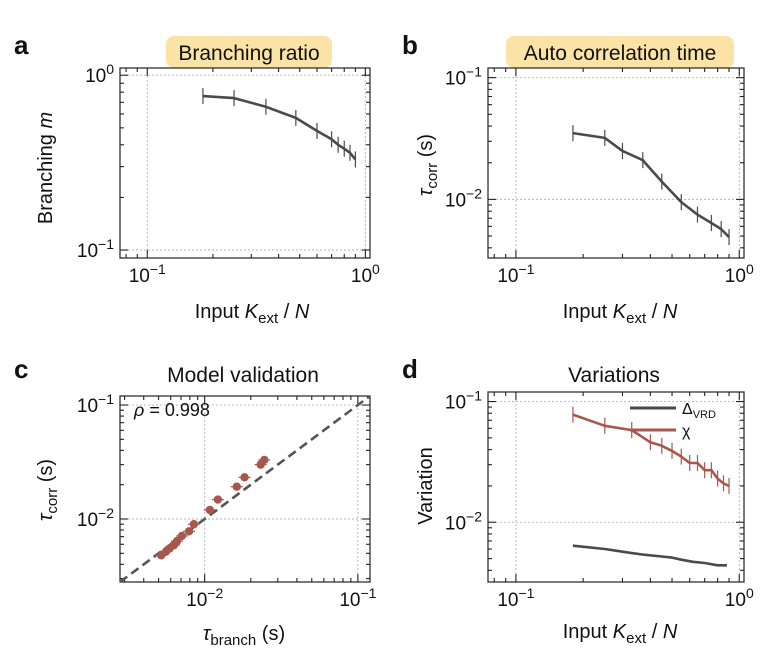 This screenshot has width=782, height=658. I want to click on panel-a-plot: 10⁻¹ 10⁰ 10⁻¹ 10⁰, so click(228, 174).